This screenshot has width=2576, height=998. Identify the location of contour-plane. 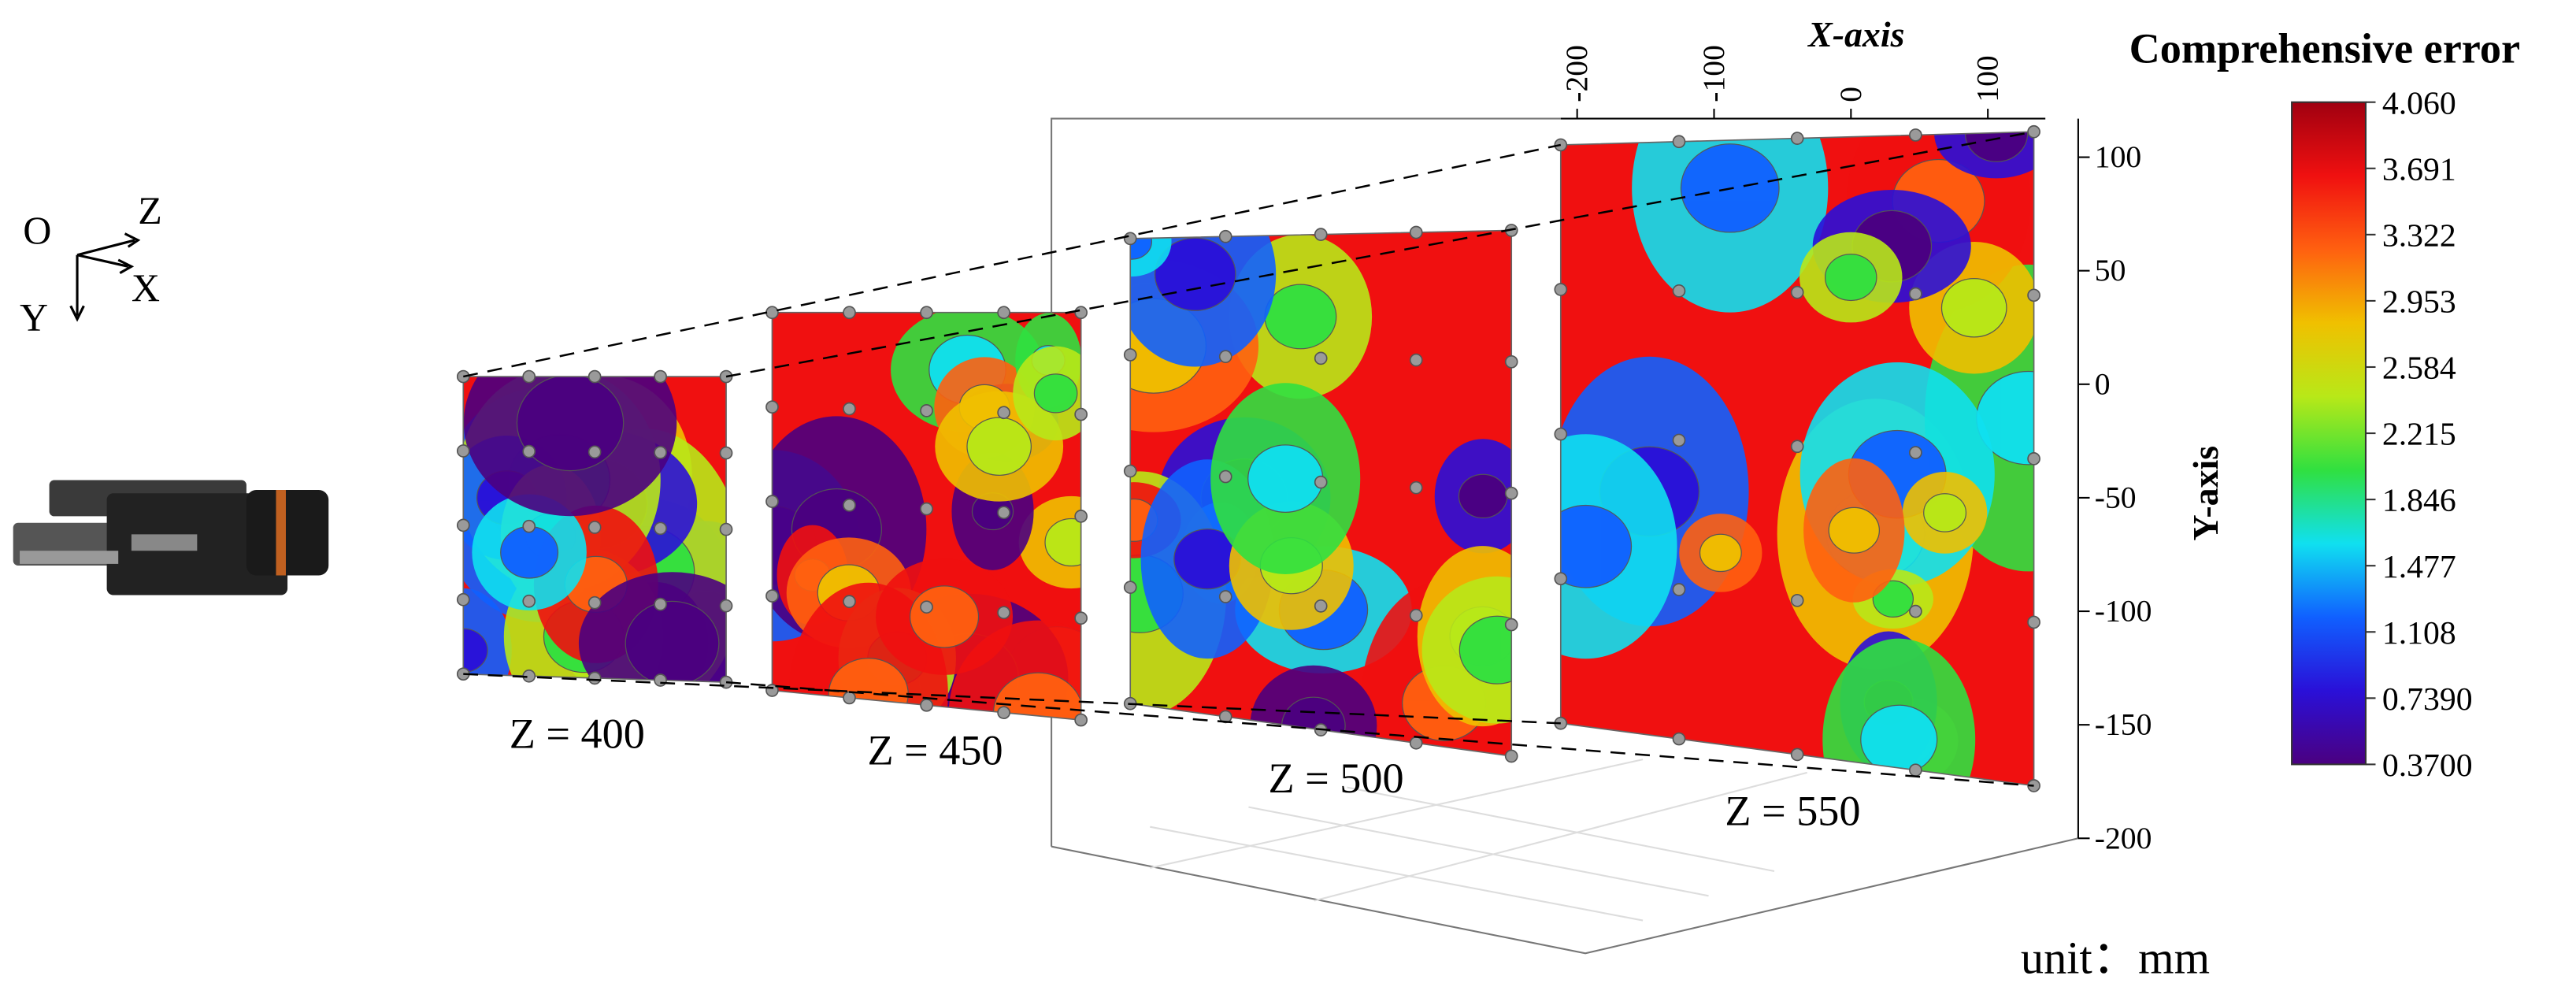
(926, 516).